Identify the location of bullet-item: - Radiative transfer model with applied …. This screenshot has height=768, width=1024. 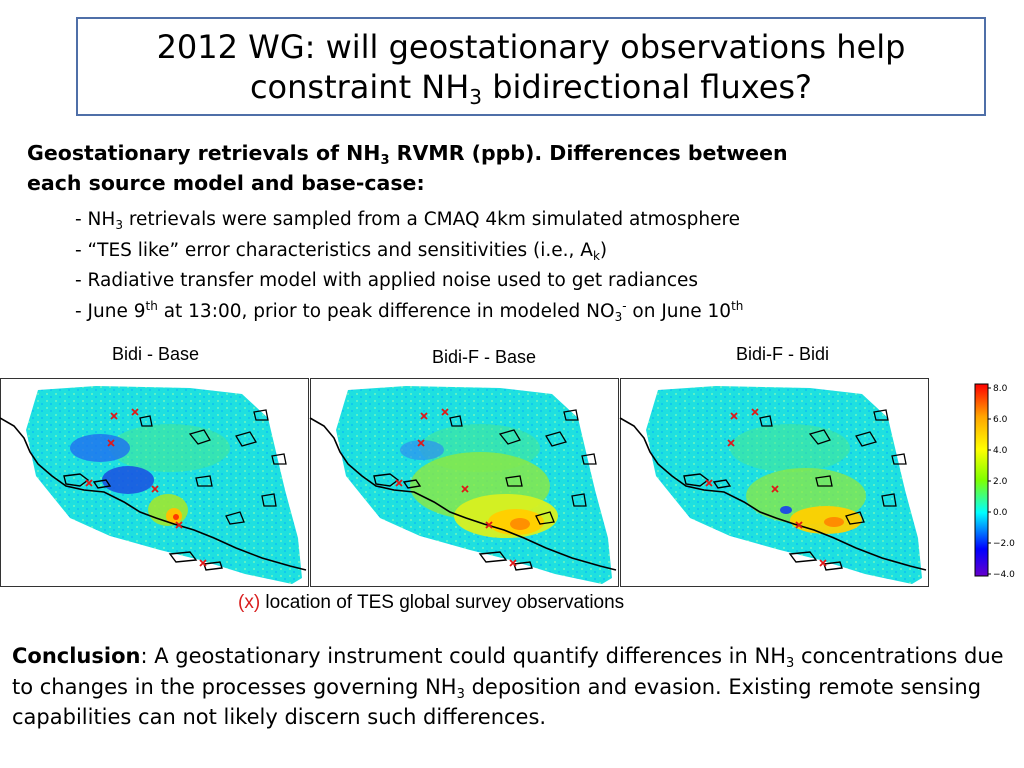
(387, 280).